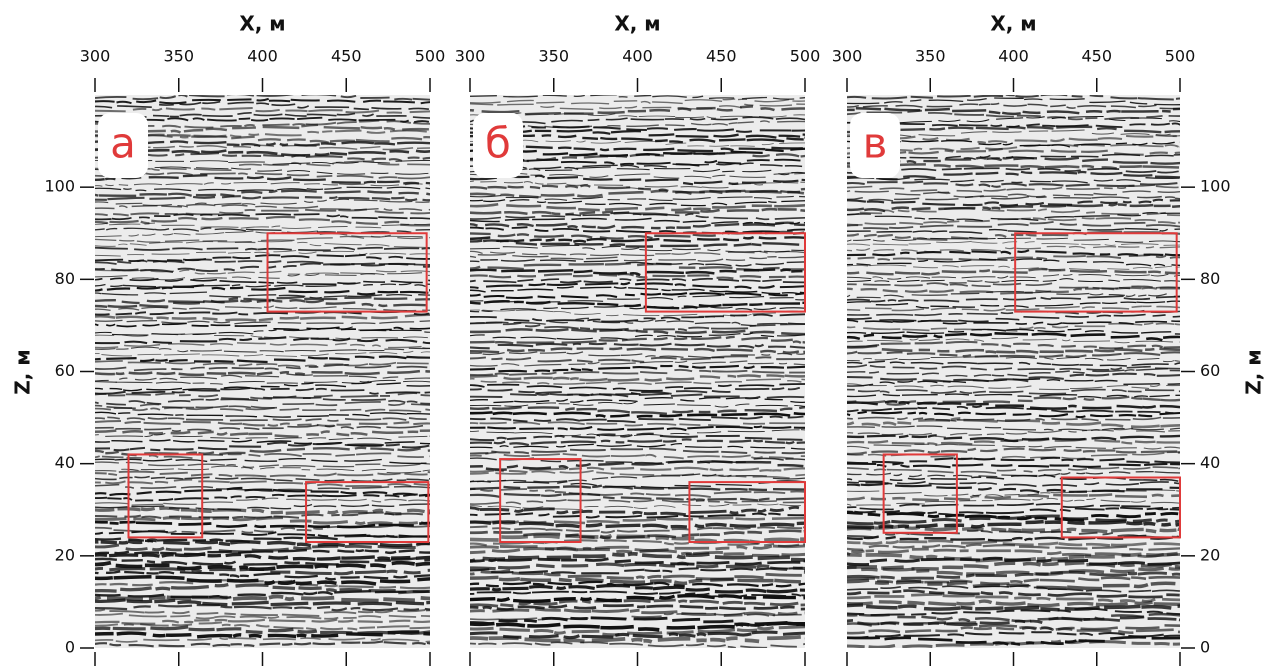 Image resolution: width=1269 pixels, height=666 pixels. Describe the element at coordinates (23, 371) in the screenshot. I see `y-axis-title: Z, м` at that location.